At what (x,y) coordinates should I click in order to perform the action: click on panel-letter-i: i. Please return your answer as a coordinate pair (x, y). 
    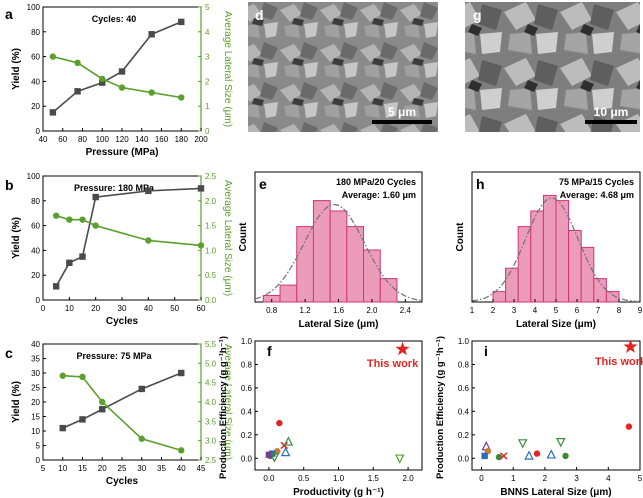
    Looking at the image, I should click on (486, 351).